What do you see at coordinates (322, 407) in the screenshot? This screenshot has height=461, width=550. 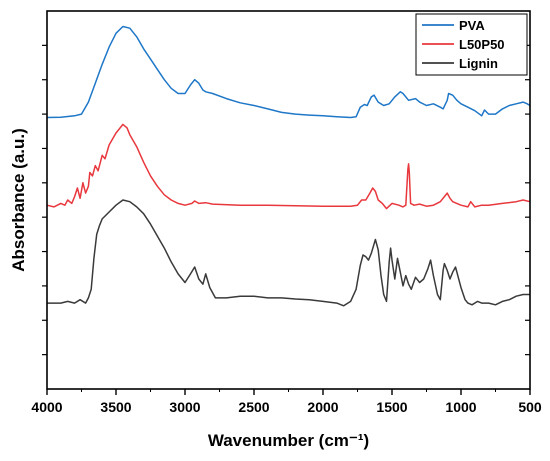 I see `x-tick-label: 2000` at bounding box center [322, 407].